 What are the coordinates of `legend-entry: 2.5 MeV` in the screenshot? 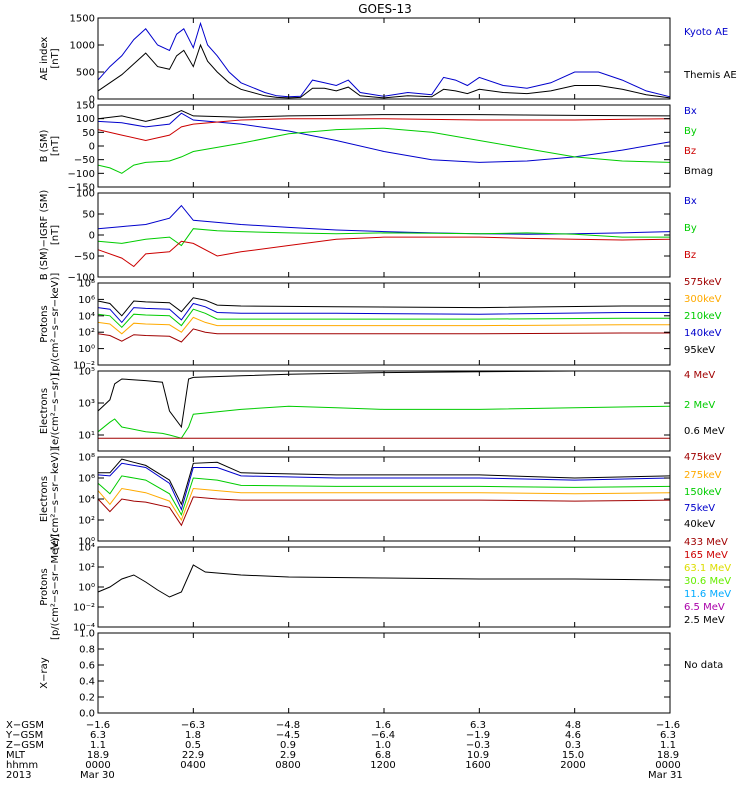 It's located at (704, 620).